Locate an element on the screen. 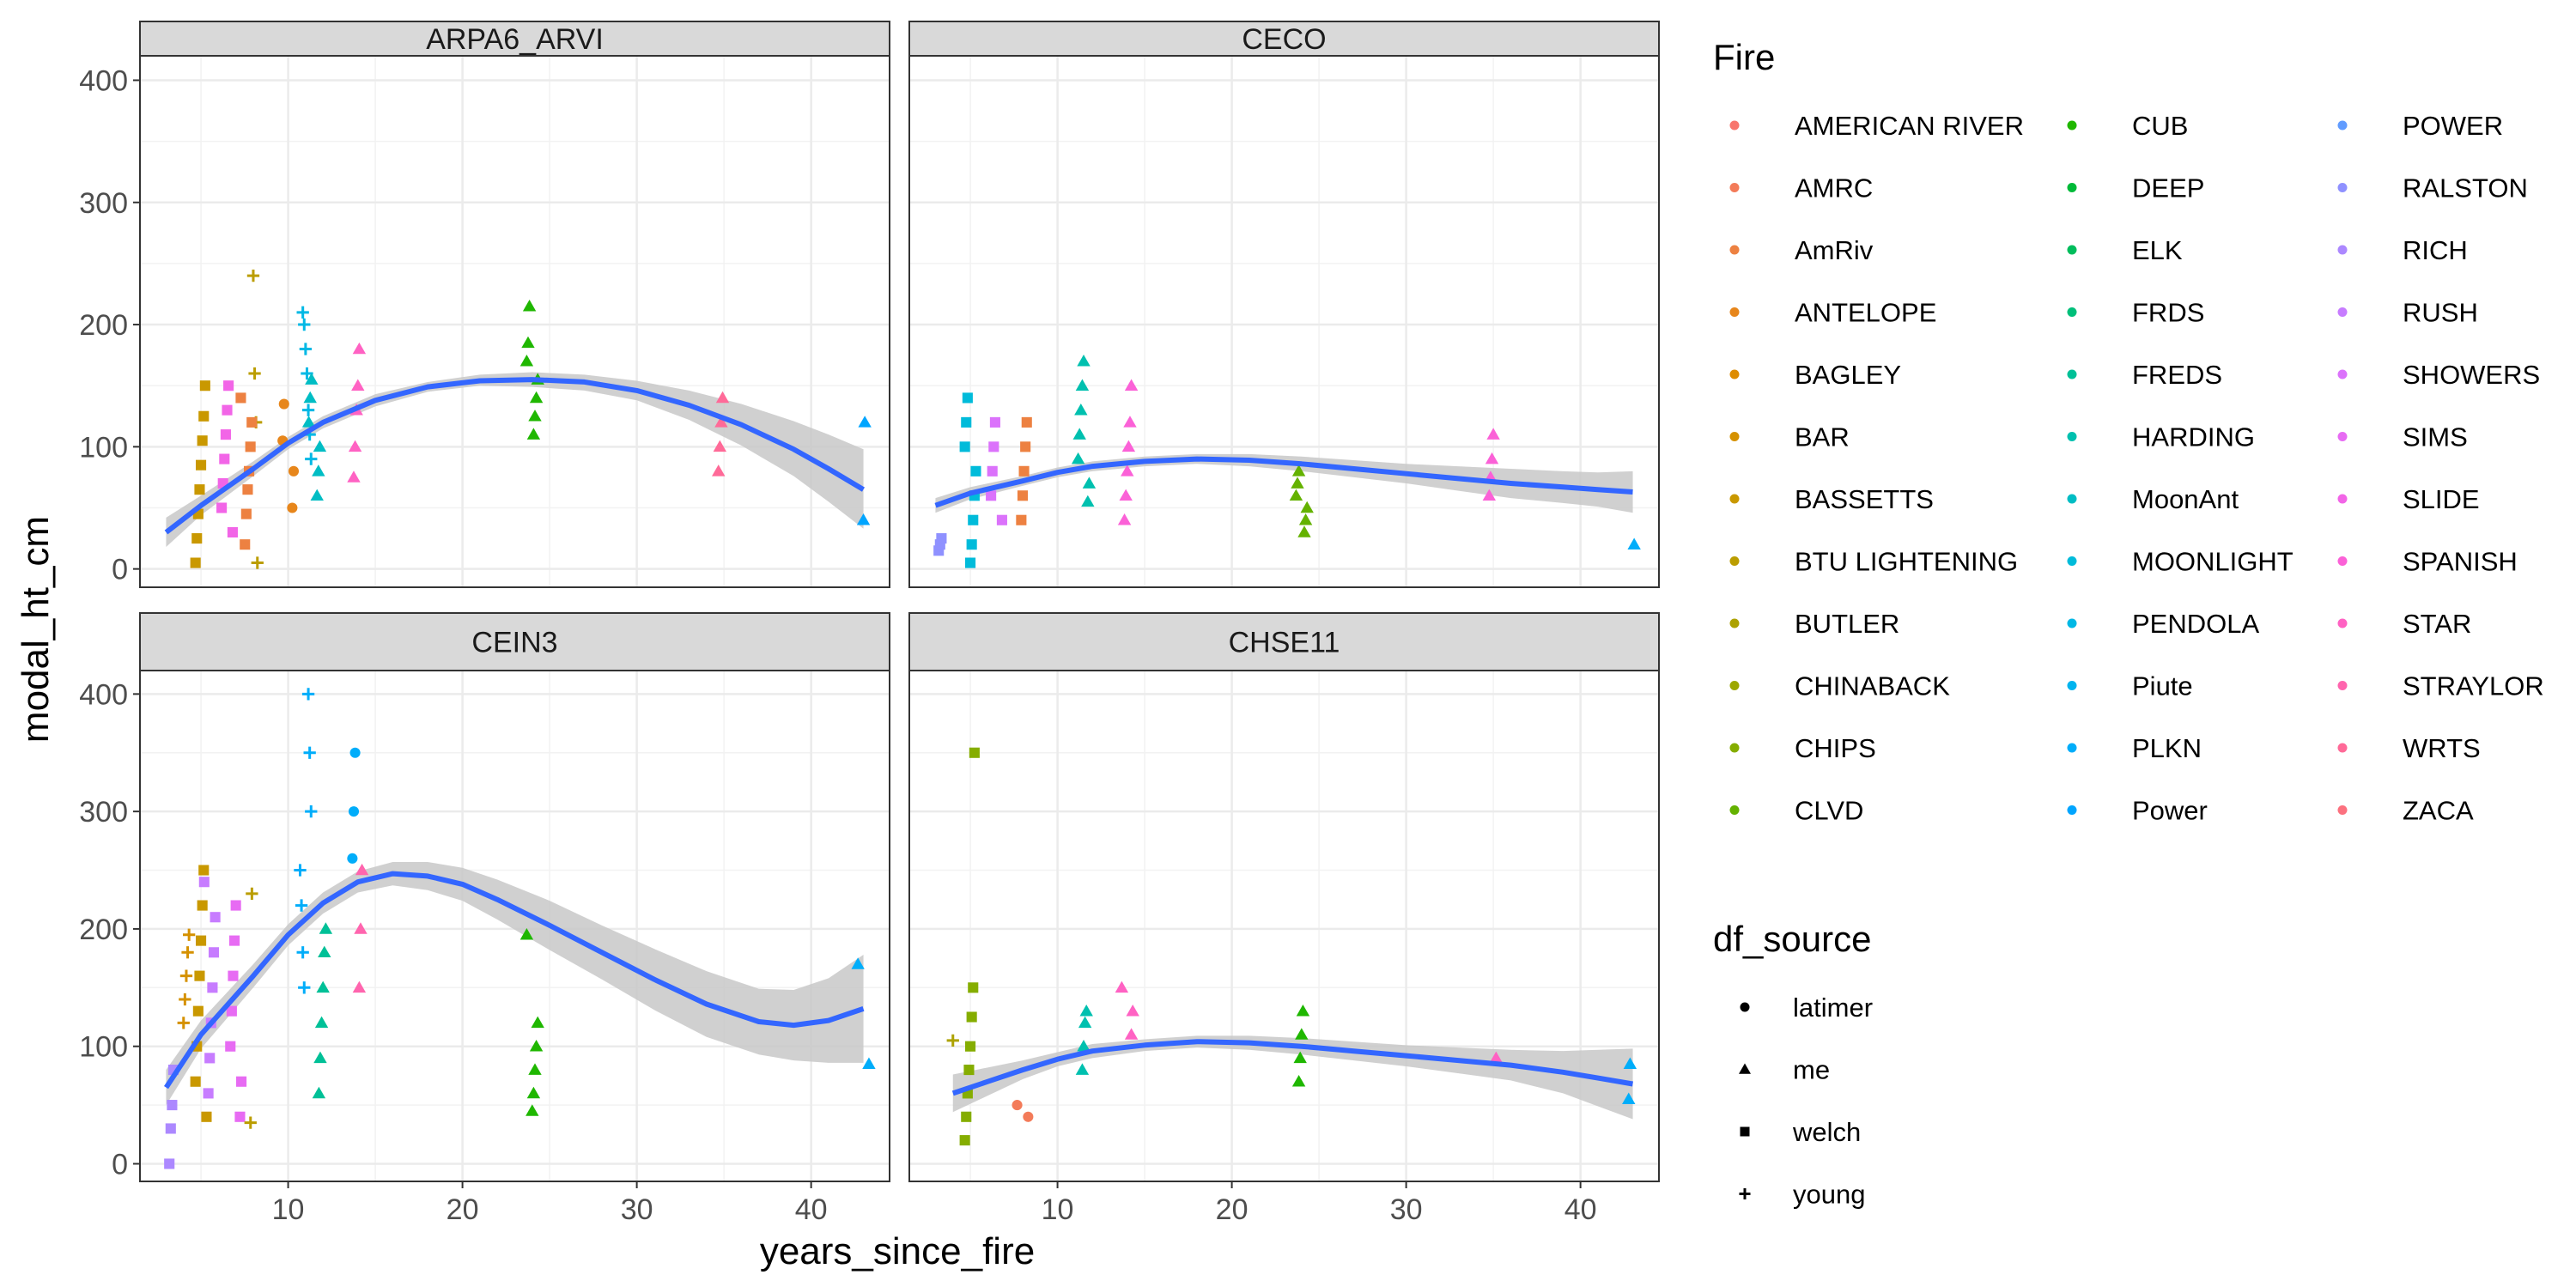 This screenshot has width=2576, height=1287. legend-label: AmRiv is located at coordinates (1835, 250).